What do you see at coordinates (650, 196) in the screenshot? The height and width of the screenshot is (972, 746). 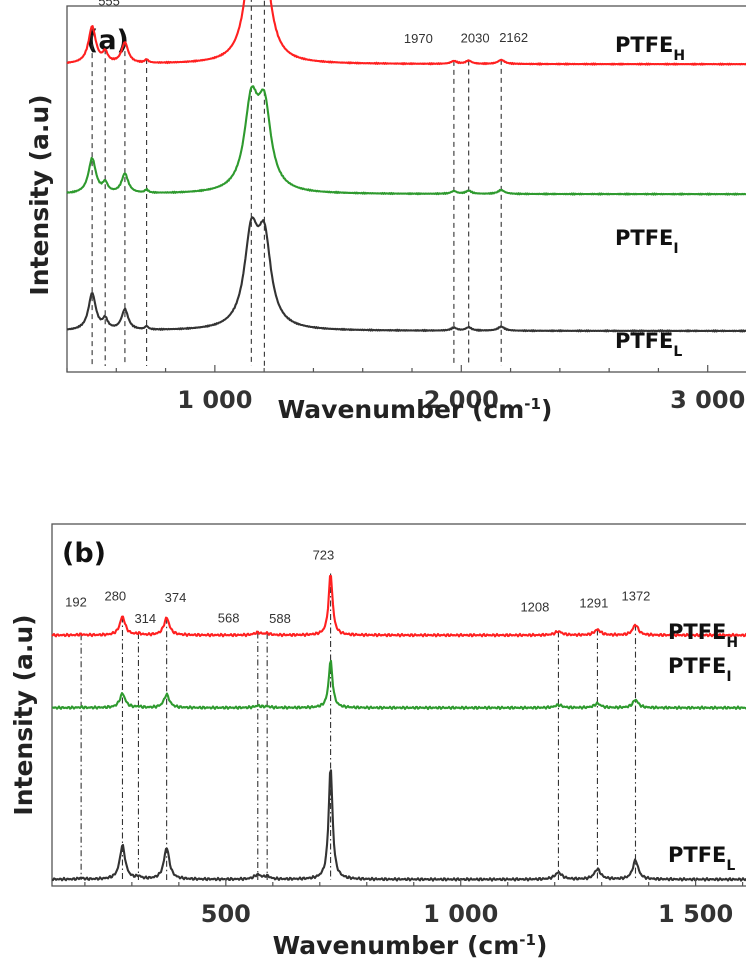 I see `panel-a-series-labels: PTFEH PTFEI PTFEL` at bounding box center [650, 196].